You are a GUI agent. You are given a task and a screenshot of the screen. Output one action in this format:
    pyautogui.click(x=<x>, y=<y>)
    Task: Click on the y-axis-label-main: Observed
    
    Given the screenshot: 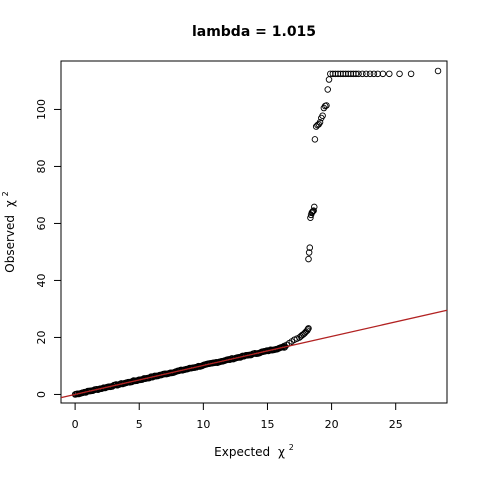 What is the action you would take?
    pyautogui.click(x=10, y=244)
    